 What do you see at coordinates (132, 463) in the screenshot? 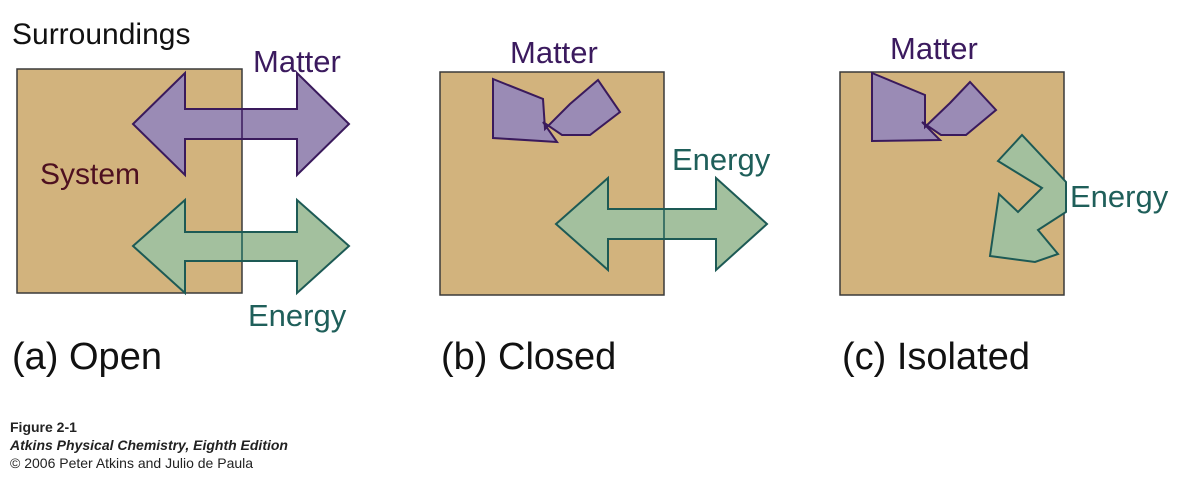
I see `copyright-notice: © 2006 Peter Atkins and Julio de Paula` at bounding box center [132, 463].